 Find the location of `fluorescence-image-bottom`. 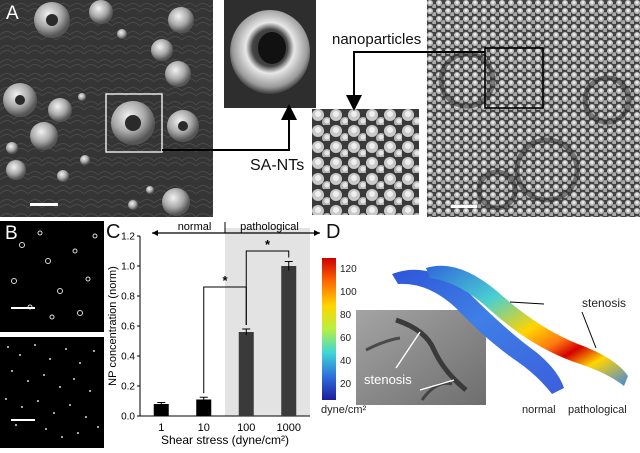

fluorescence-image-bottom is located at coordinates (52, 392).